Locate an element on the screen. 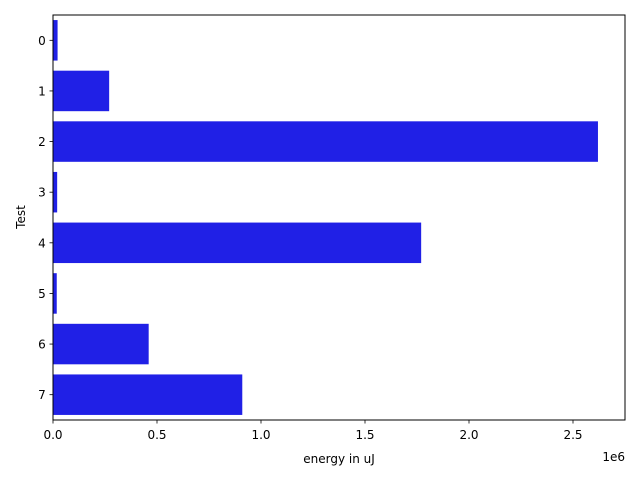 Image resolution: width=640 pixels, height=480 pixels. y-tick-label: 6 is located at coordinates (42, 345).